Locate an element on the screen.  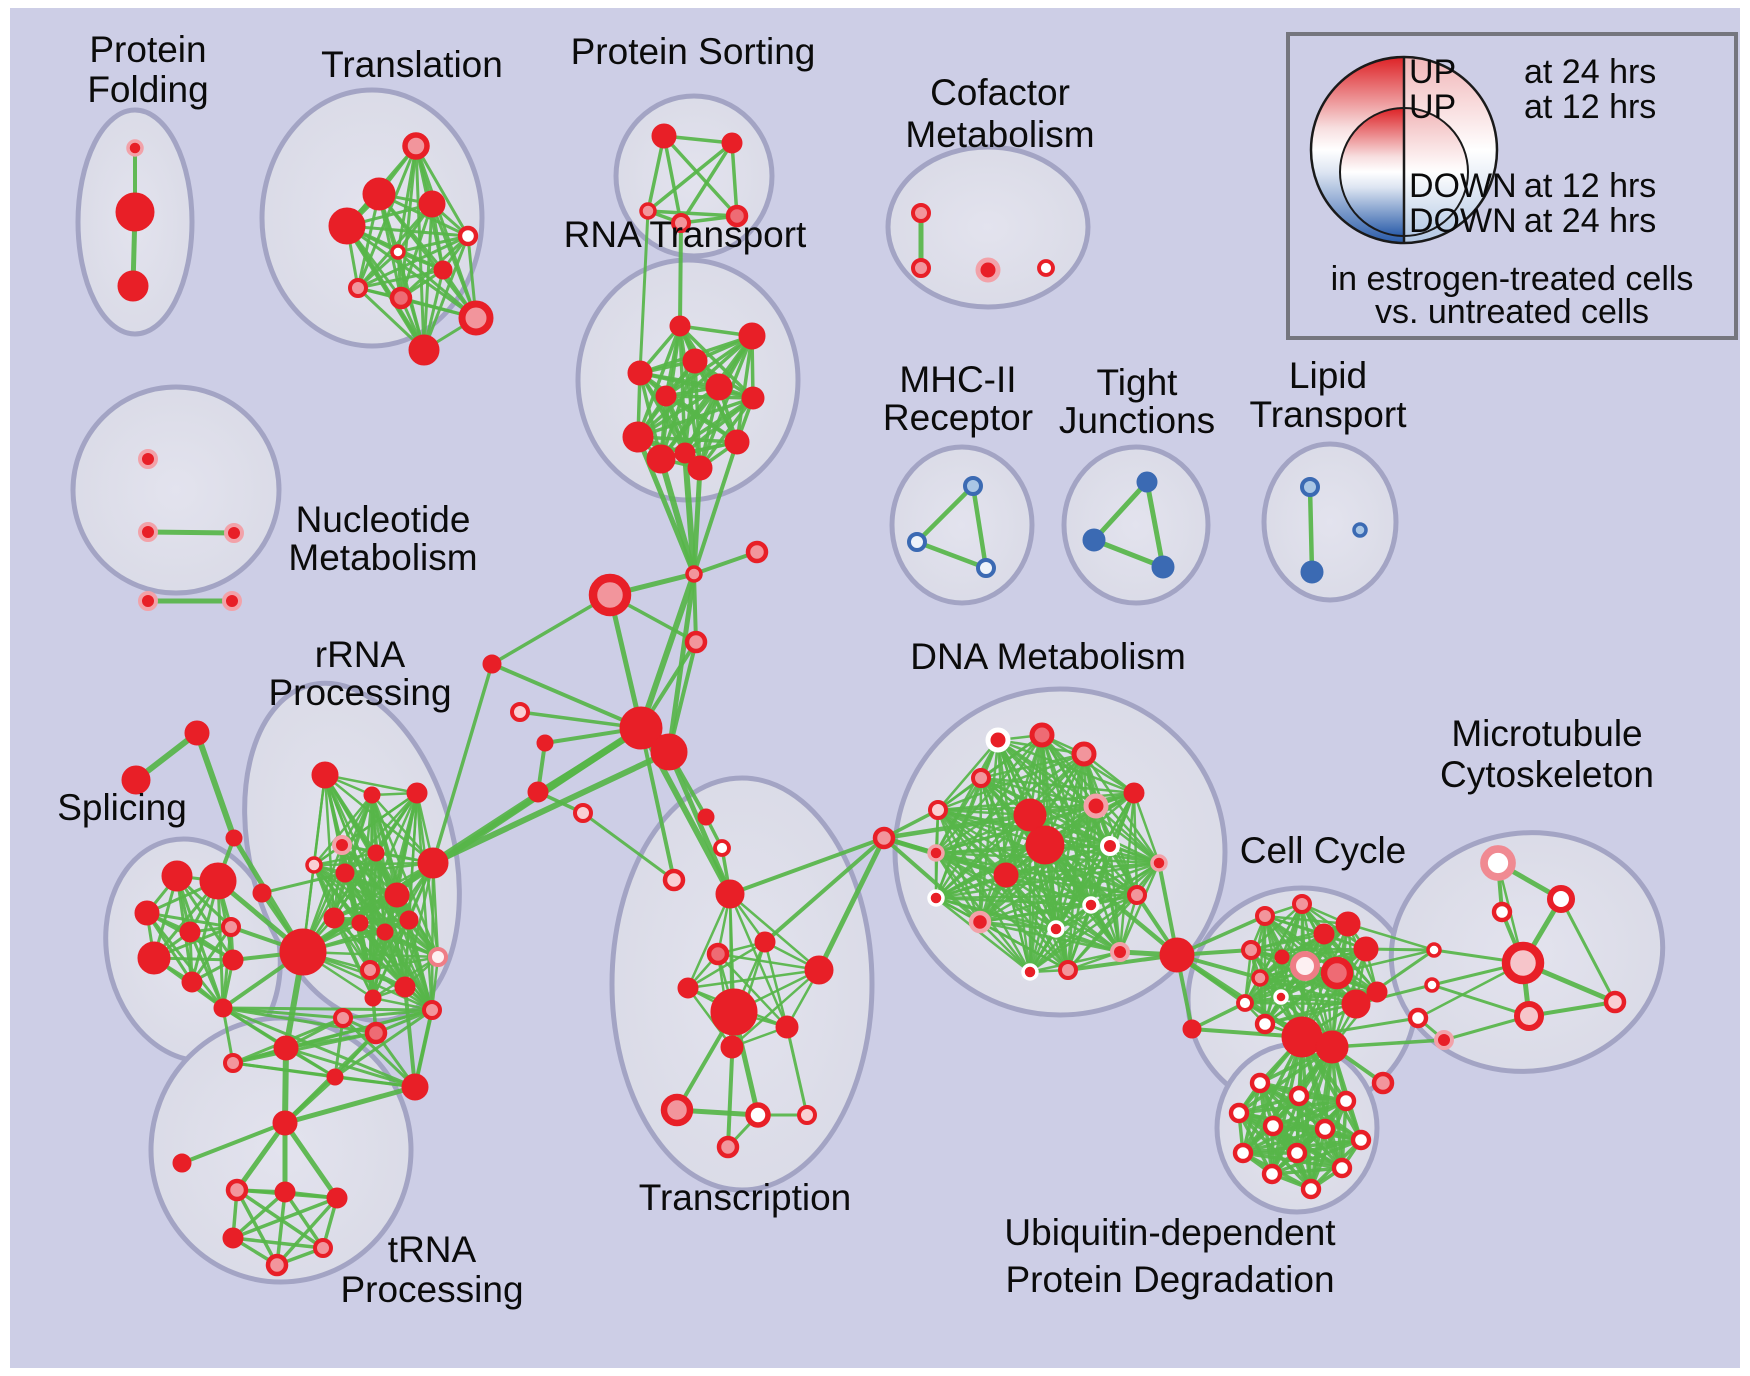
cluster-label: DNA Metabolism is located at coordinates (1048, 656).